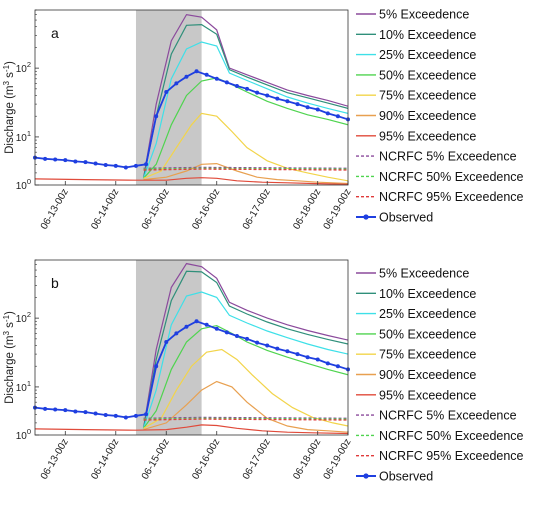 The image size is (550, 507). What do you see at coordinates (307, 459) in the screenshot?
I see `x-tick-label: 06-18-00z` at bounding box center [307, 459].